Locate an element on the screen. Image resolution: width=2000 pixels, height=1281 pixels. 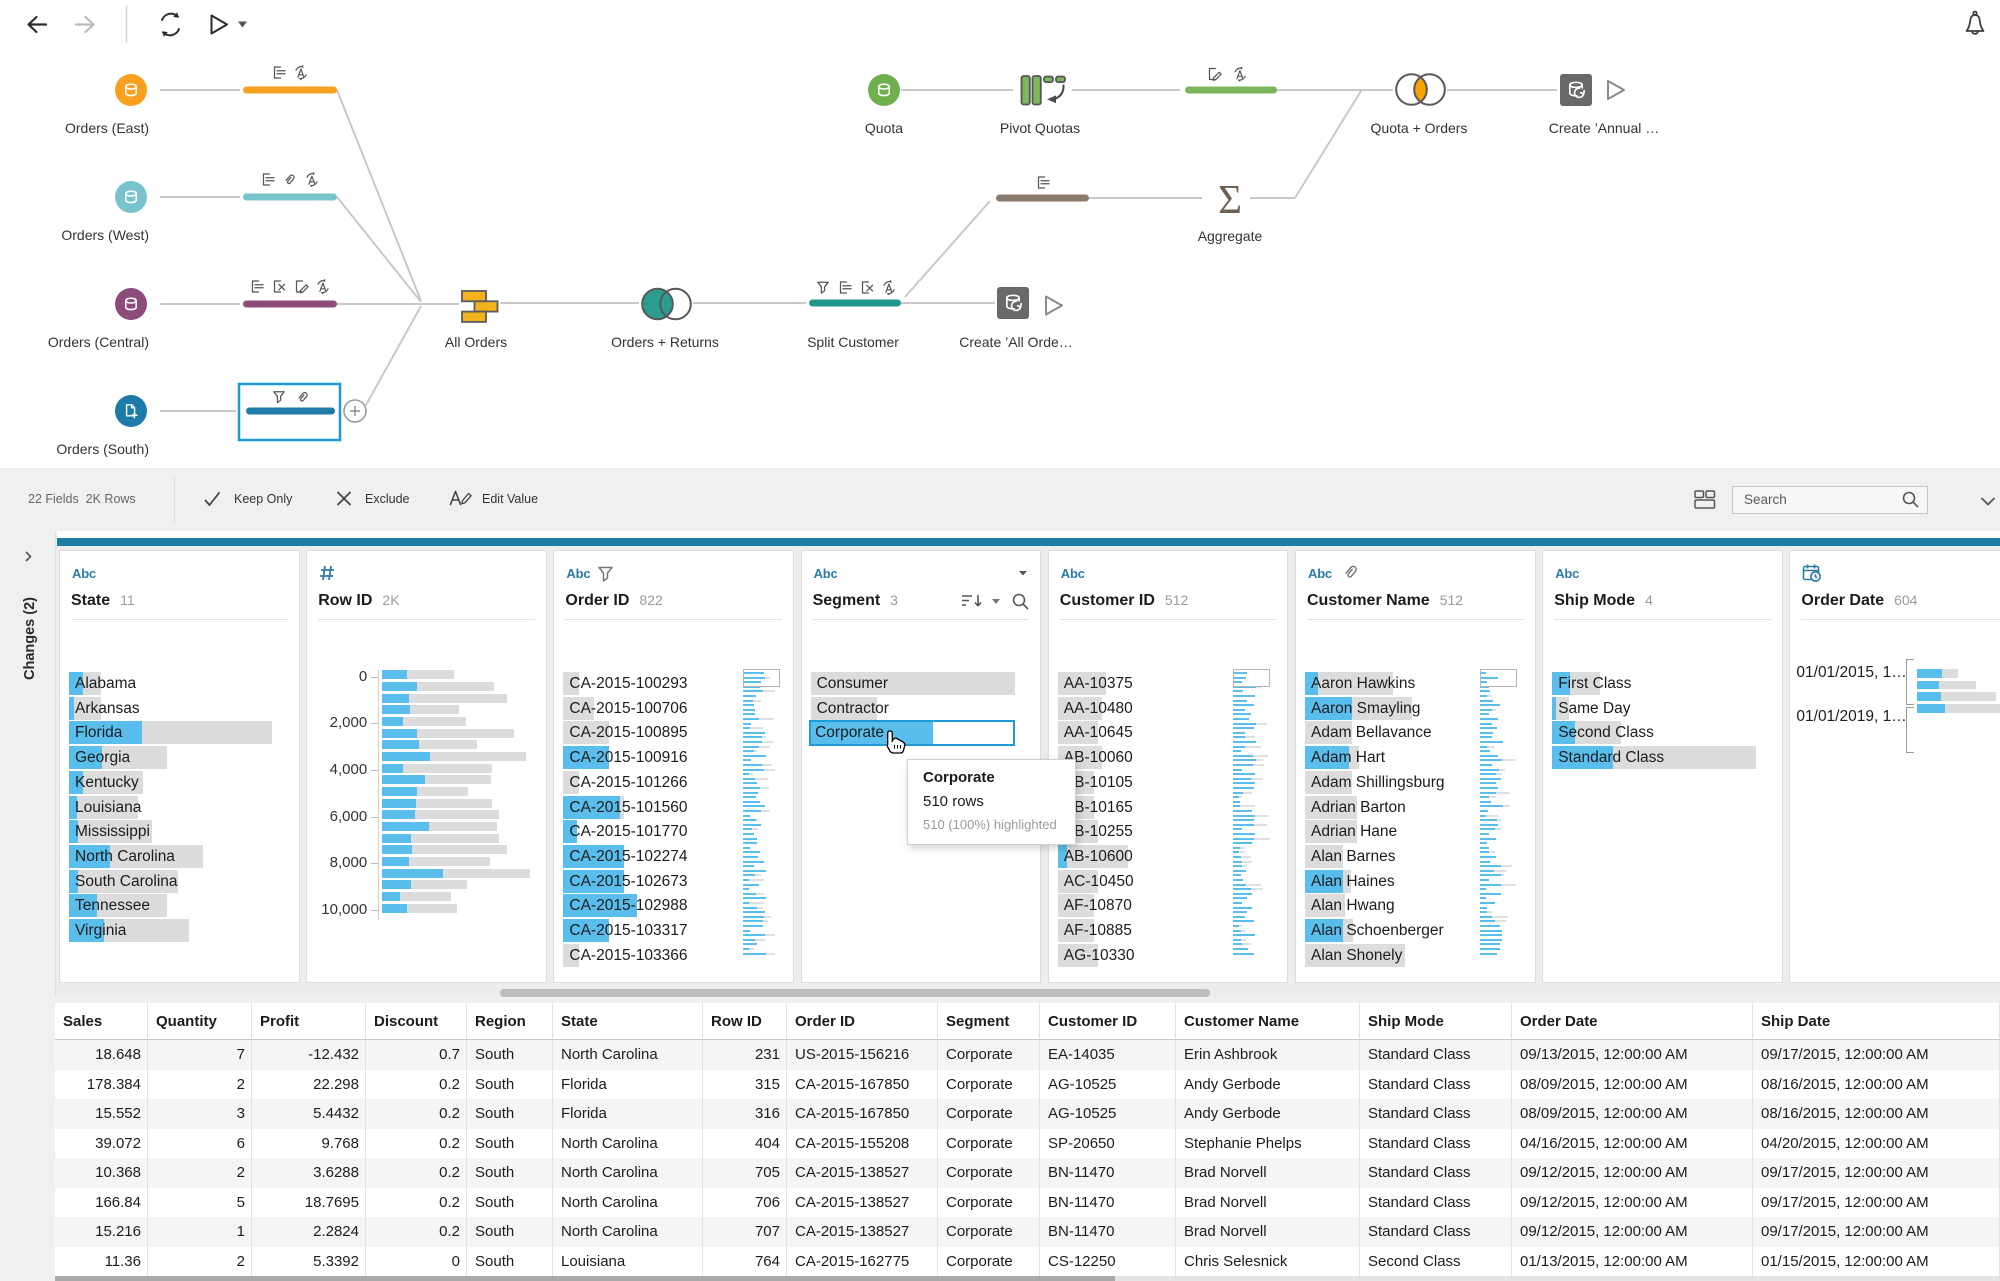
svg-text: All Orders is located at coordinates (476, 342).